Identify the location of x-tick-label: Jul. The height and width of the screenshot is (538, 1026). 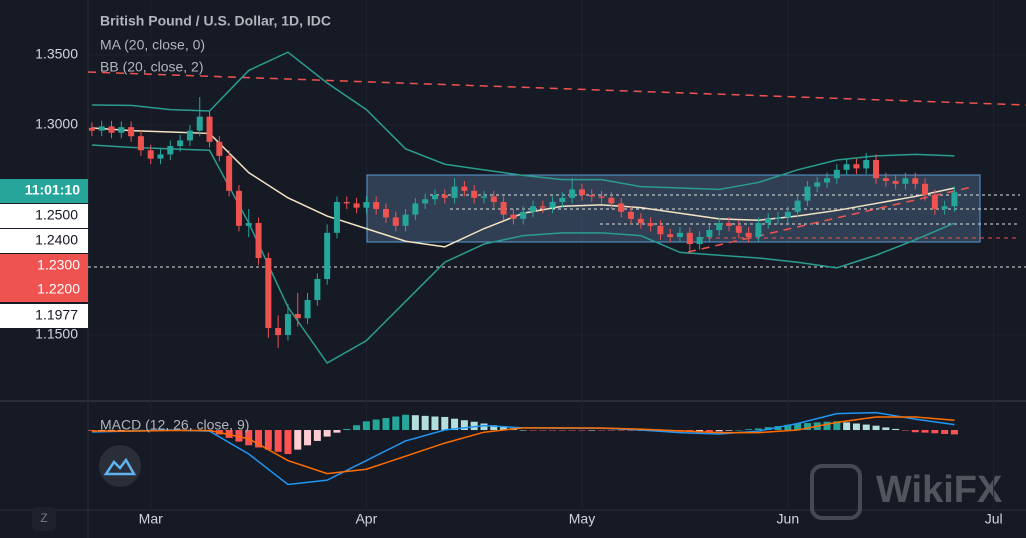
(994, 519).